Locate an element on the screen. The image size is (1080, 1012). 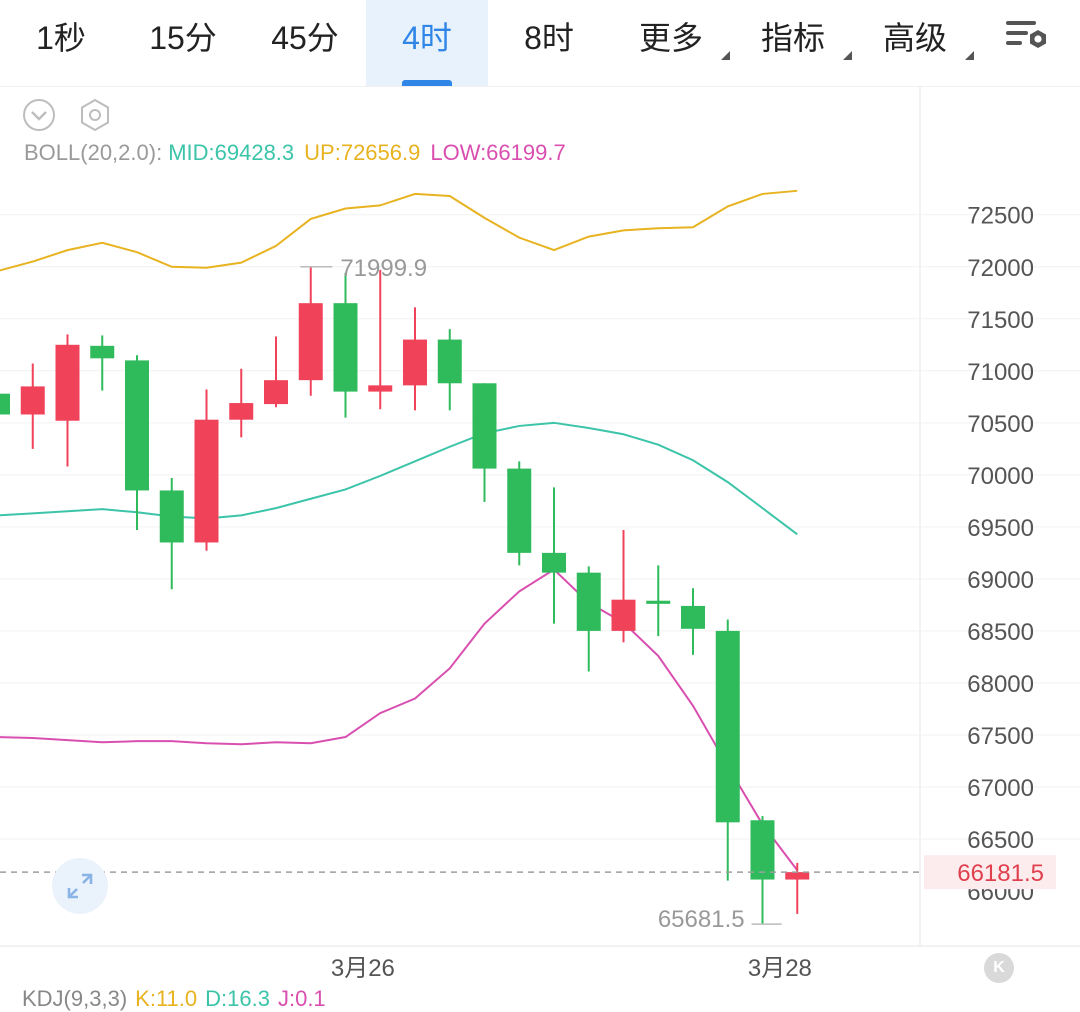
tab-1: 15分 is located at coordinates (183, 43).